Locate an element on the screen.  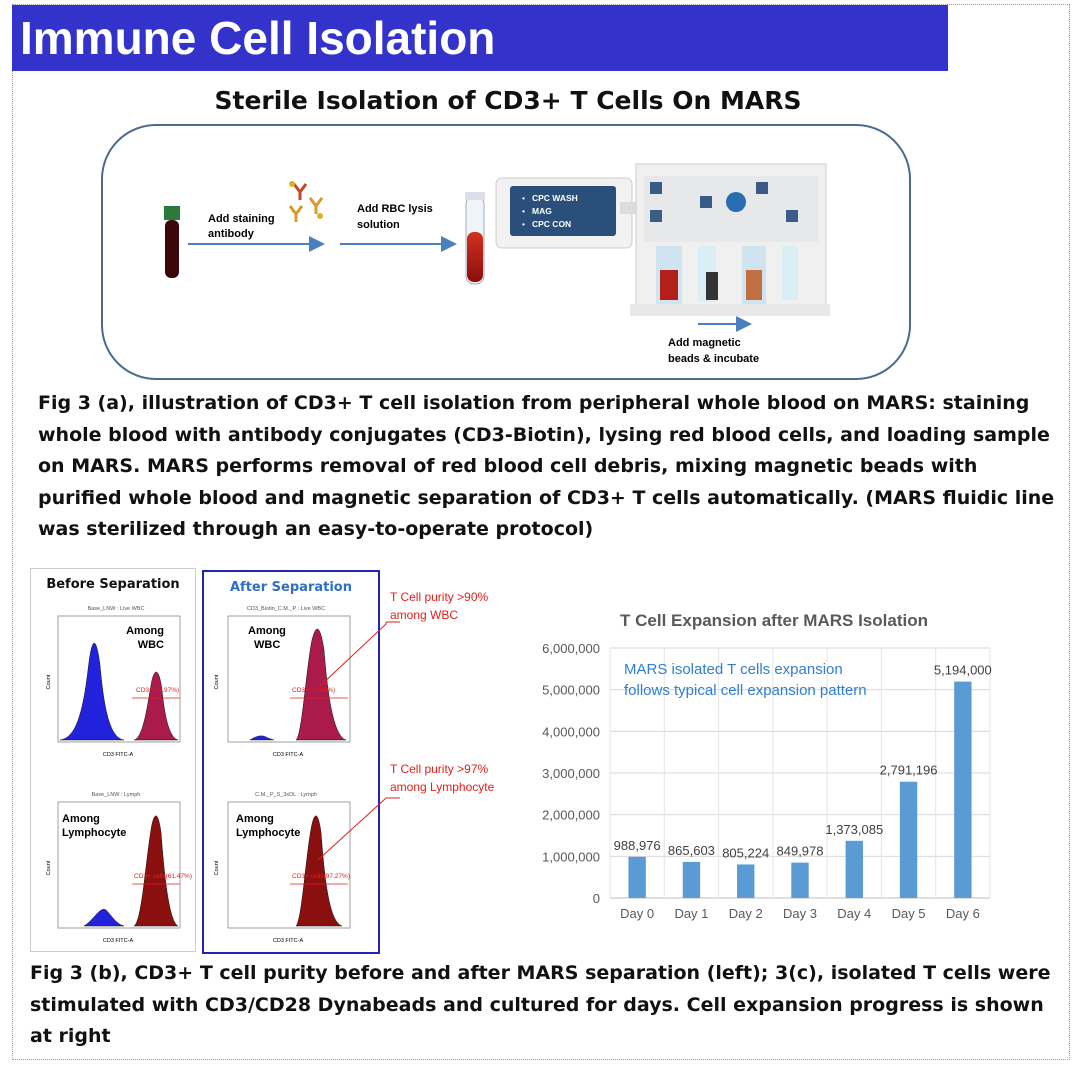
before-separation-panel: Before Separation is located at coordinates (113, 760).